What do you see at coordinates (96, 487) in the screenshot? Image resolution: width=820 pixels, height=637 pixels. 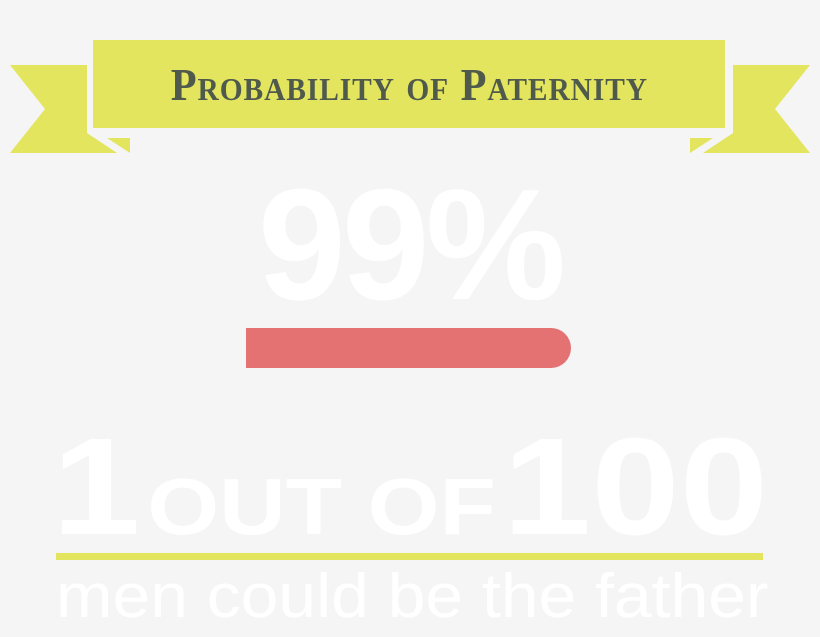 I see `odds-count: 1` at bounding box center [96, 487].